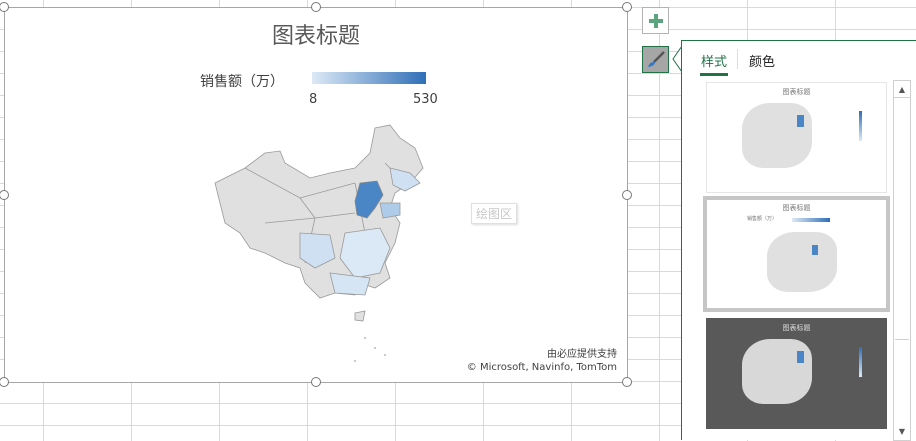 Image resolution: width=916 pixels, height=441 pixels. I want to click on style-thumb-1: 图表标题, so click(796, 137).